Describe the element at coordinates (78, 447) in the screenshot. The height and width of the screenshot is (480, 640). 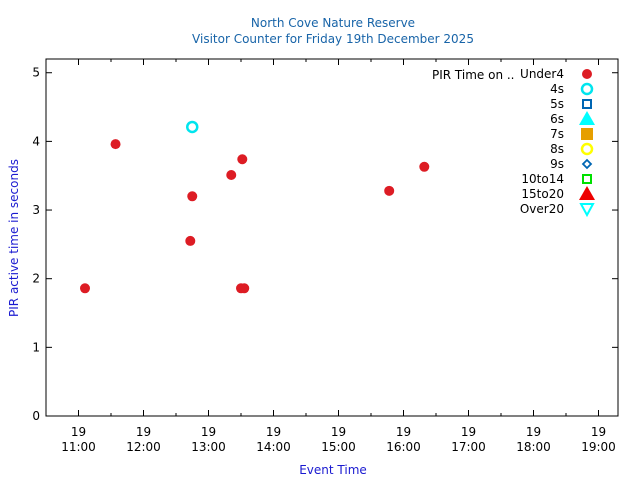
I see `x-tick-time-label: 11:00` at that location.